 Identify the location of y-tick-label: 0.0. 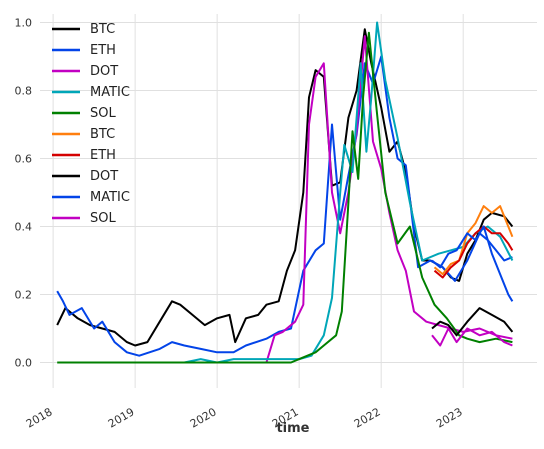
(24, 363).